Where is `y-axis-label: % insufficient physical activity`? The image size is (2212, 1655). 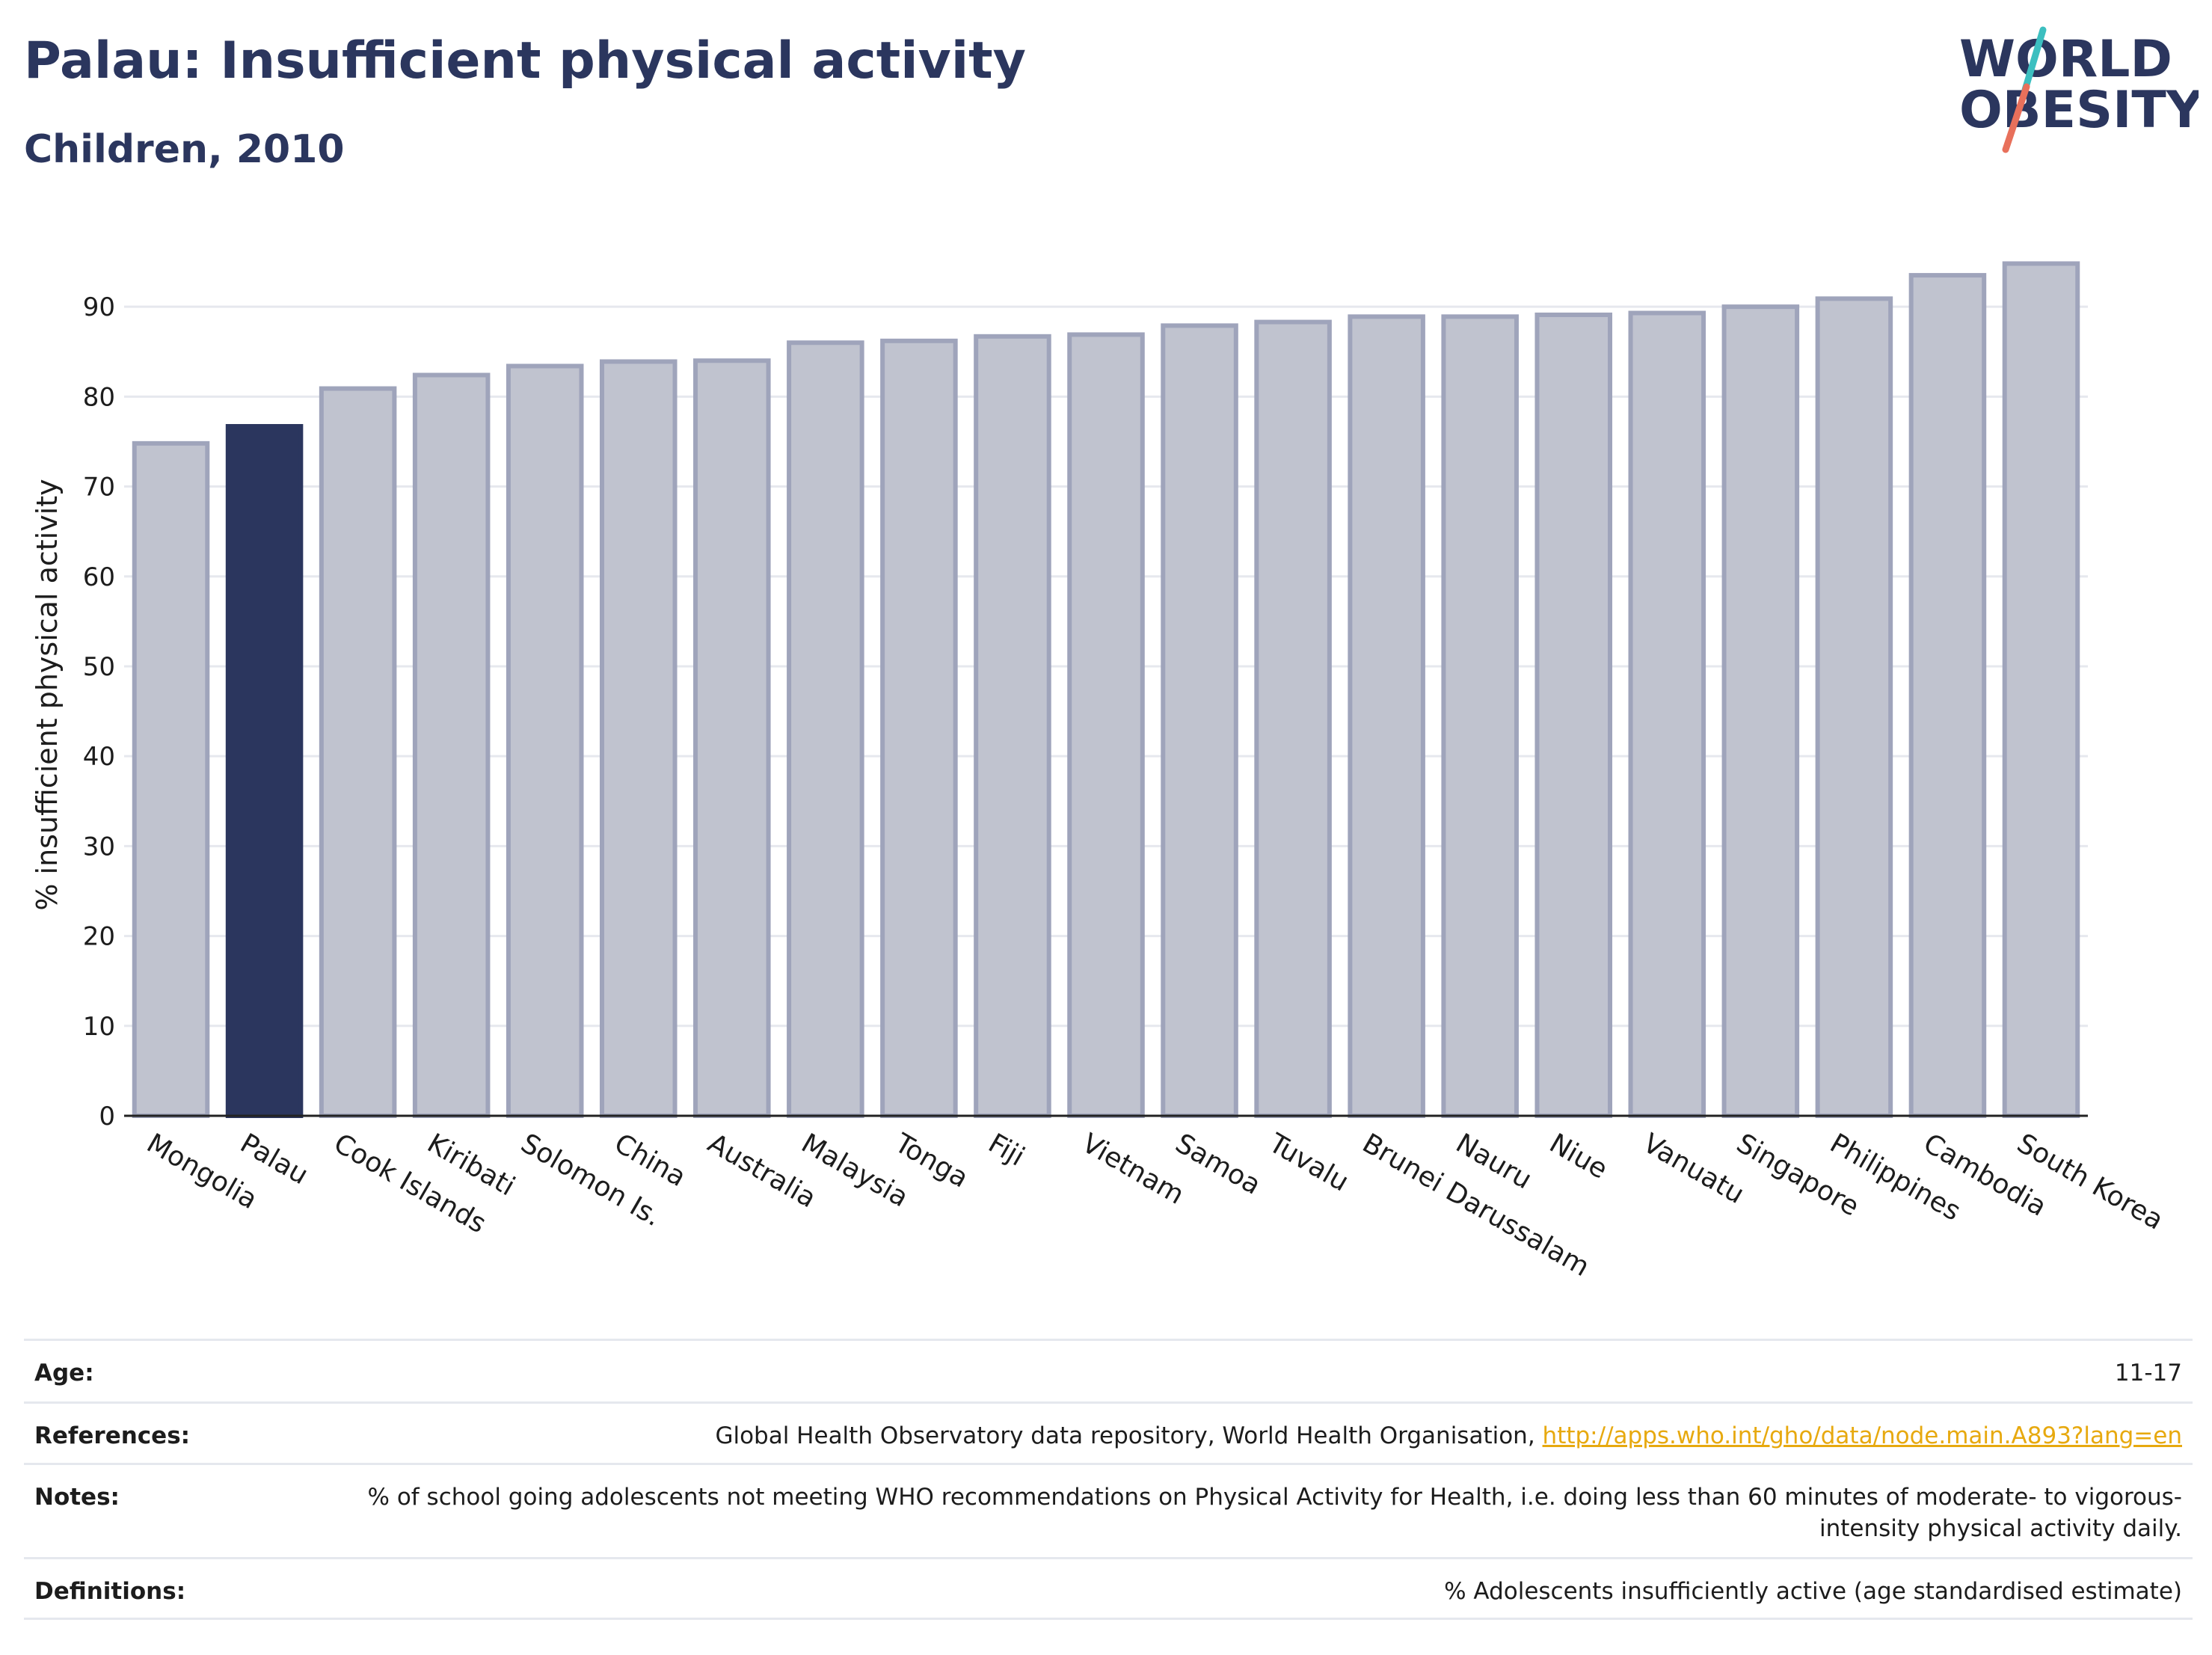
y-axis-label: % insufficient physical activity is located at coordinates (47, 694).